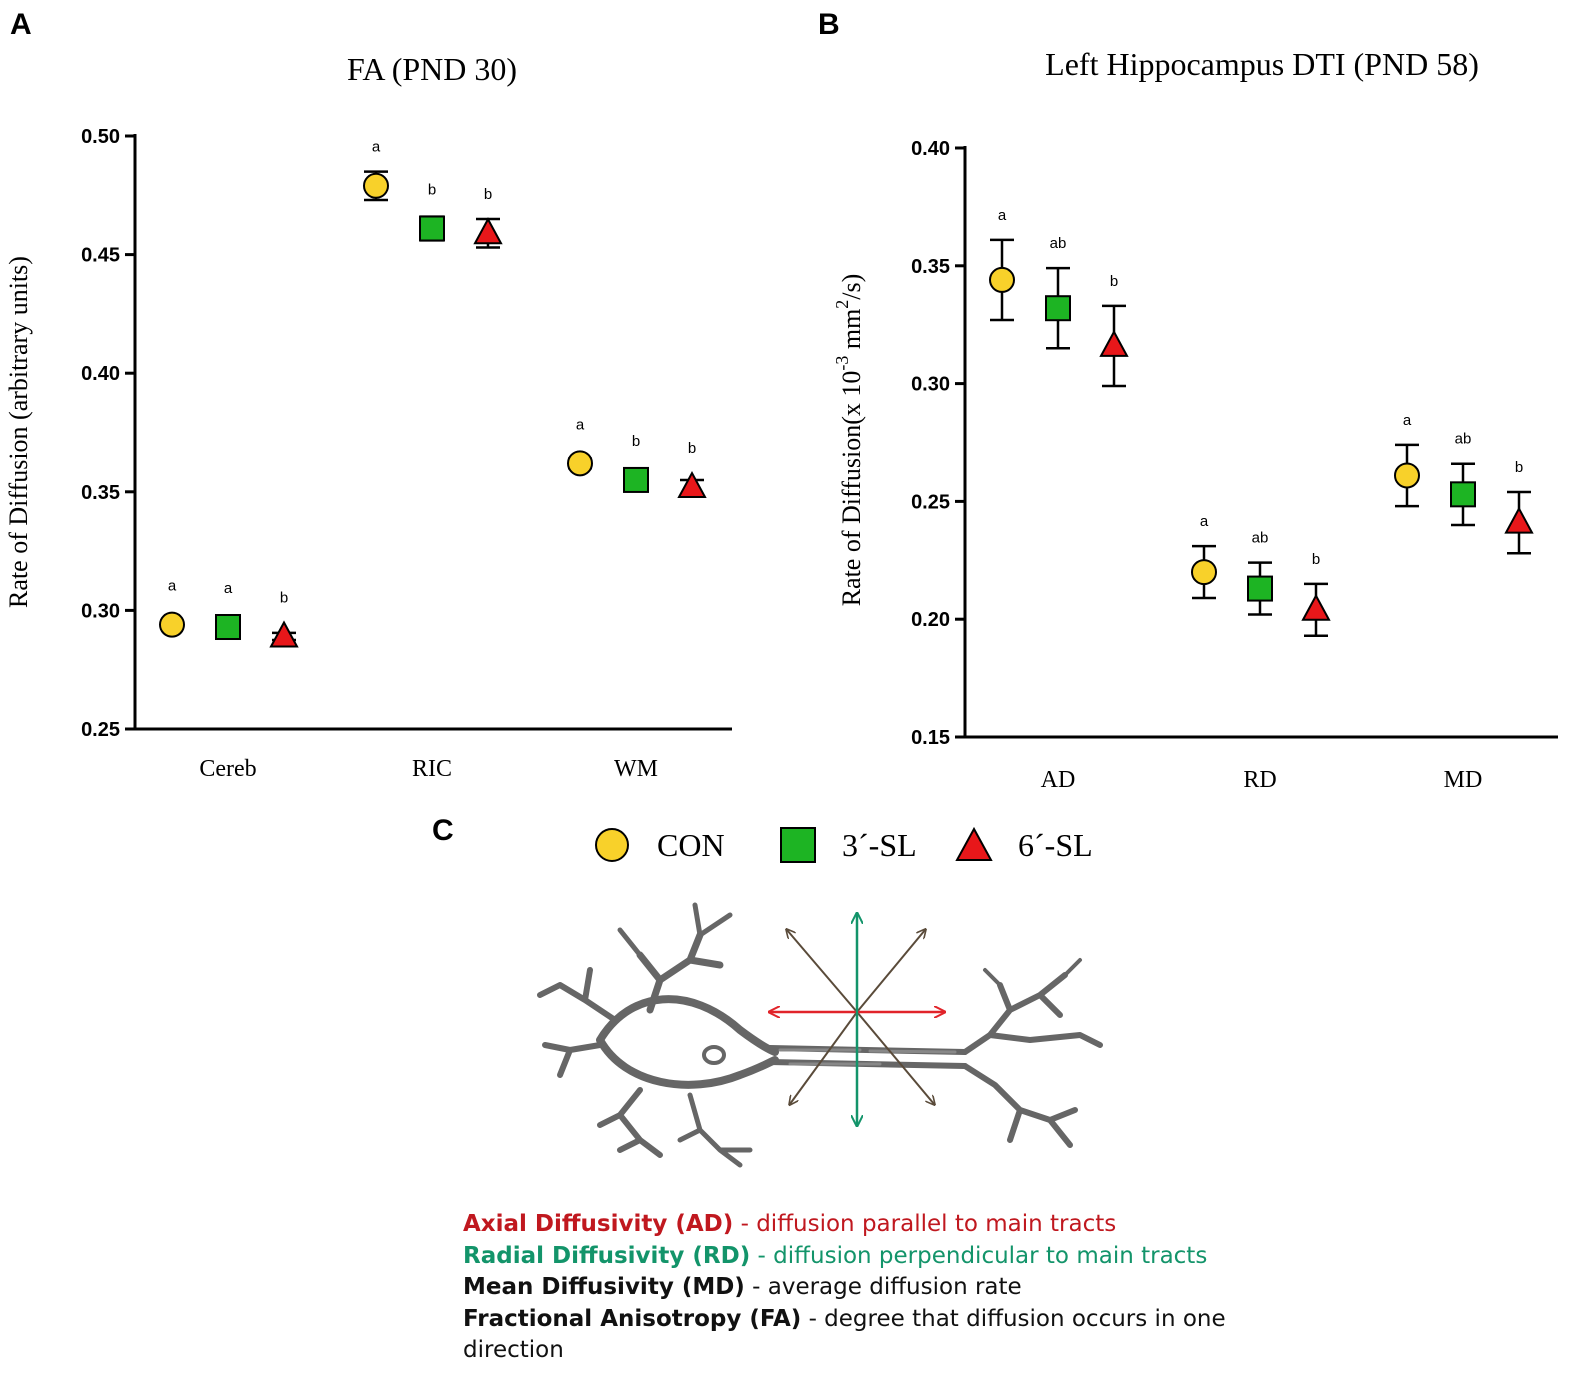 This screenshot has height=1387, width=1595. What do you see at coordinates (691, 845) in the screenshot?
I see `legend-con-label: CON` at bounding box center [691, 845].